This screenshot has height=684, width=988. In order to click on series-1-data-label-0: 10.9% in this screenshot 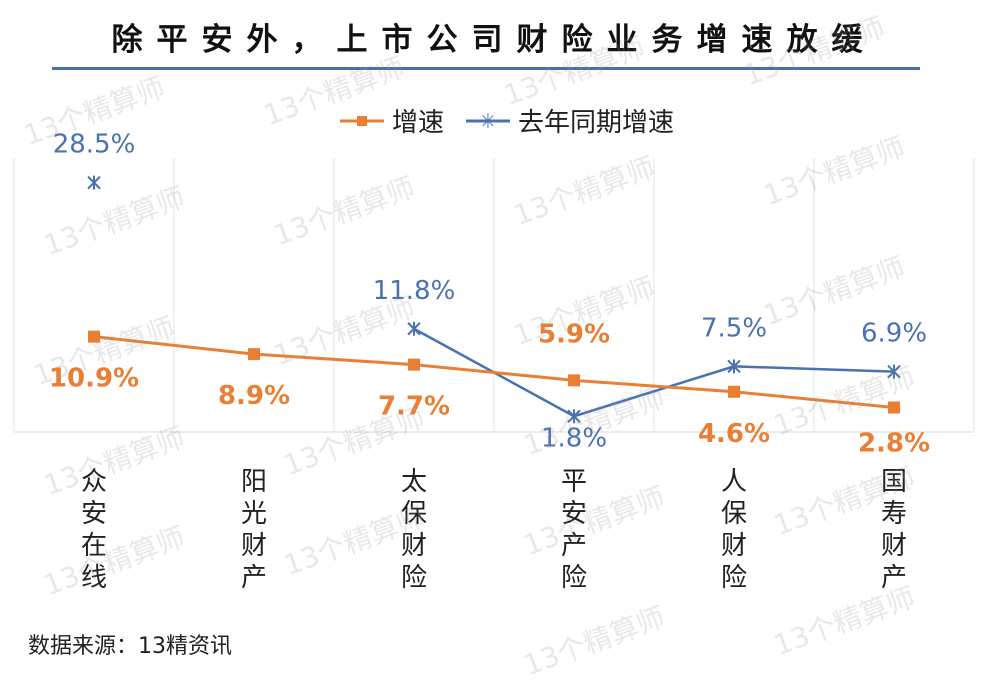, I will do `click(94, 379)`.